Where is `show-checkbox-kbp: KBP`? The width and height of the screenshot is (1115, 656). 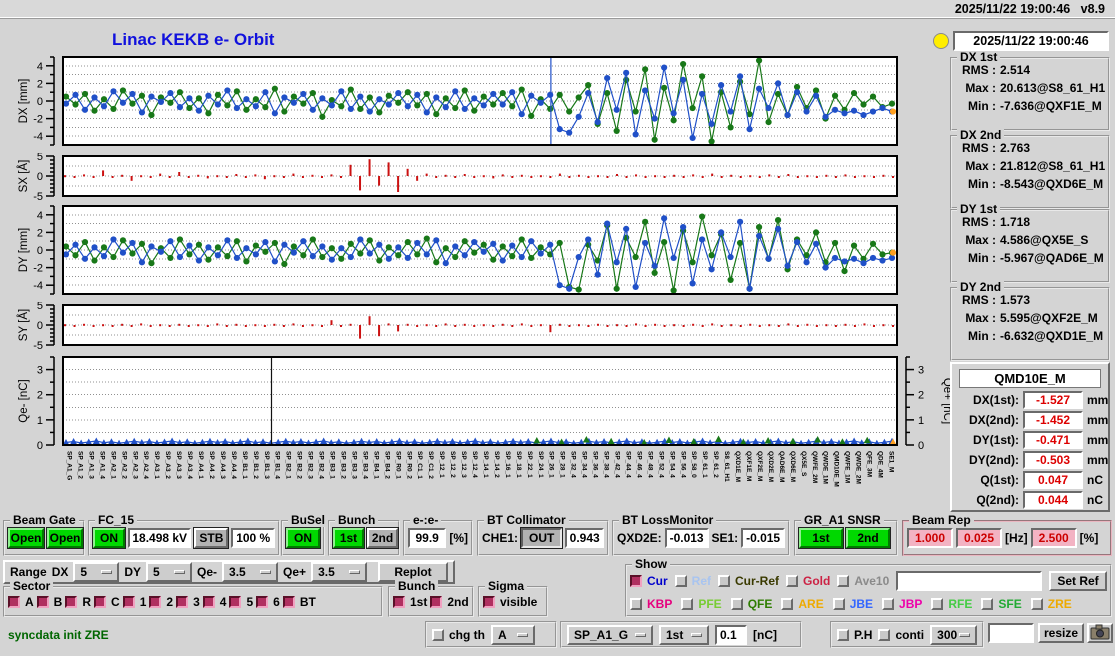 show-checkbox-kbp: KBP is located at coordinates (651, 604).